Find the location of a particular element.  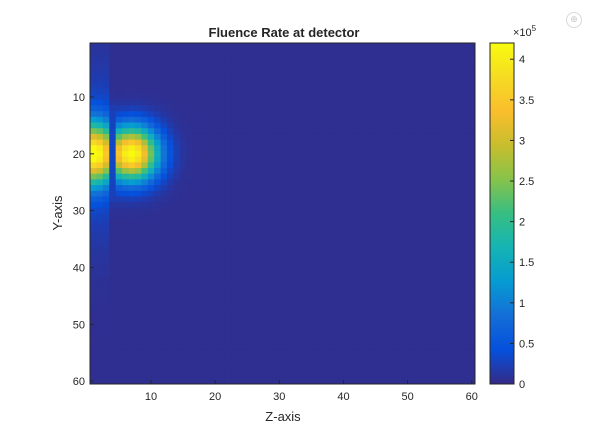

figure-toolbar-icon: ⊕ is located at coordinates (574, 20).